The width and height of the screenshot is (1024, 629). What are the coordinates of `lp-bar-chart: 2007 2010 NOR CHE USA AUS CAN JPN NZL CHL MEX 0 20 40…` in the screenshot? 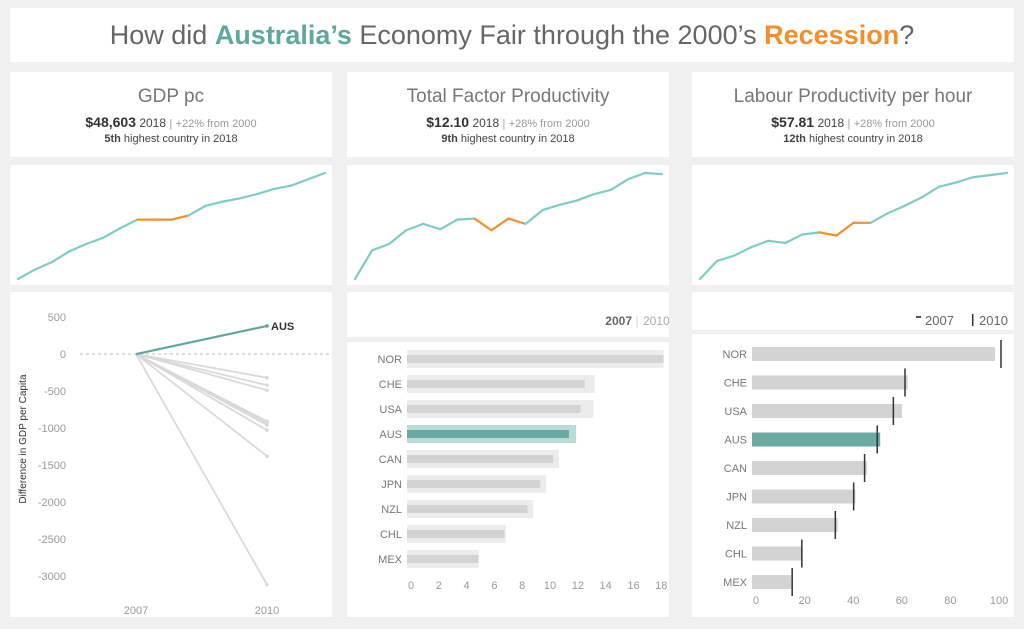 It's located at (853, 460).